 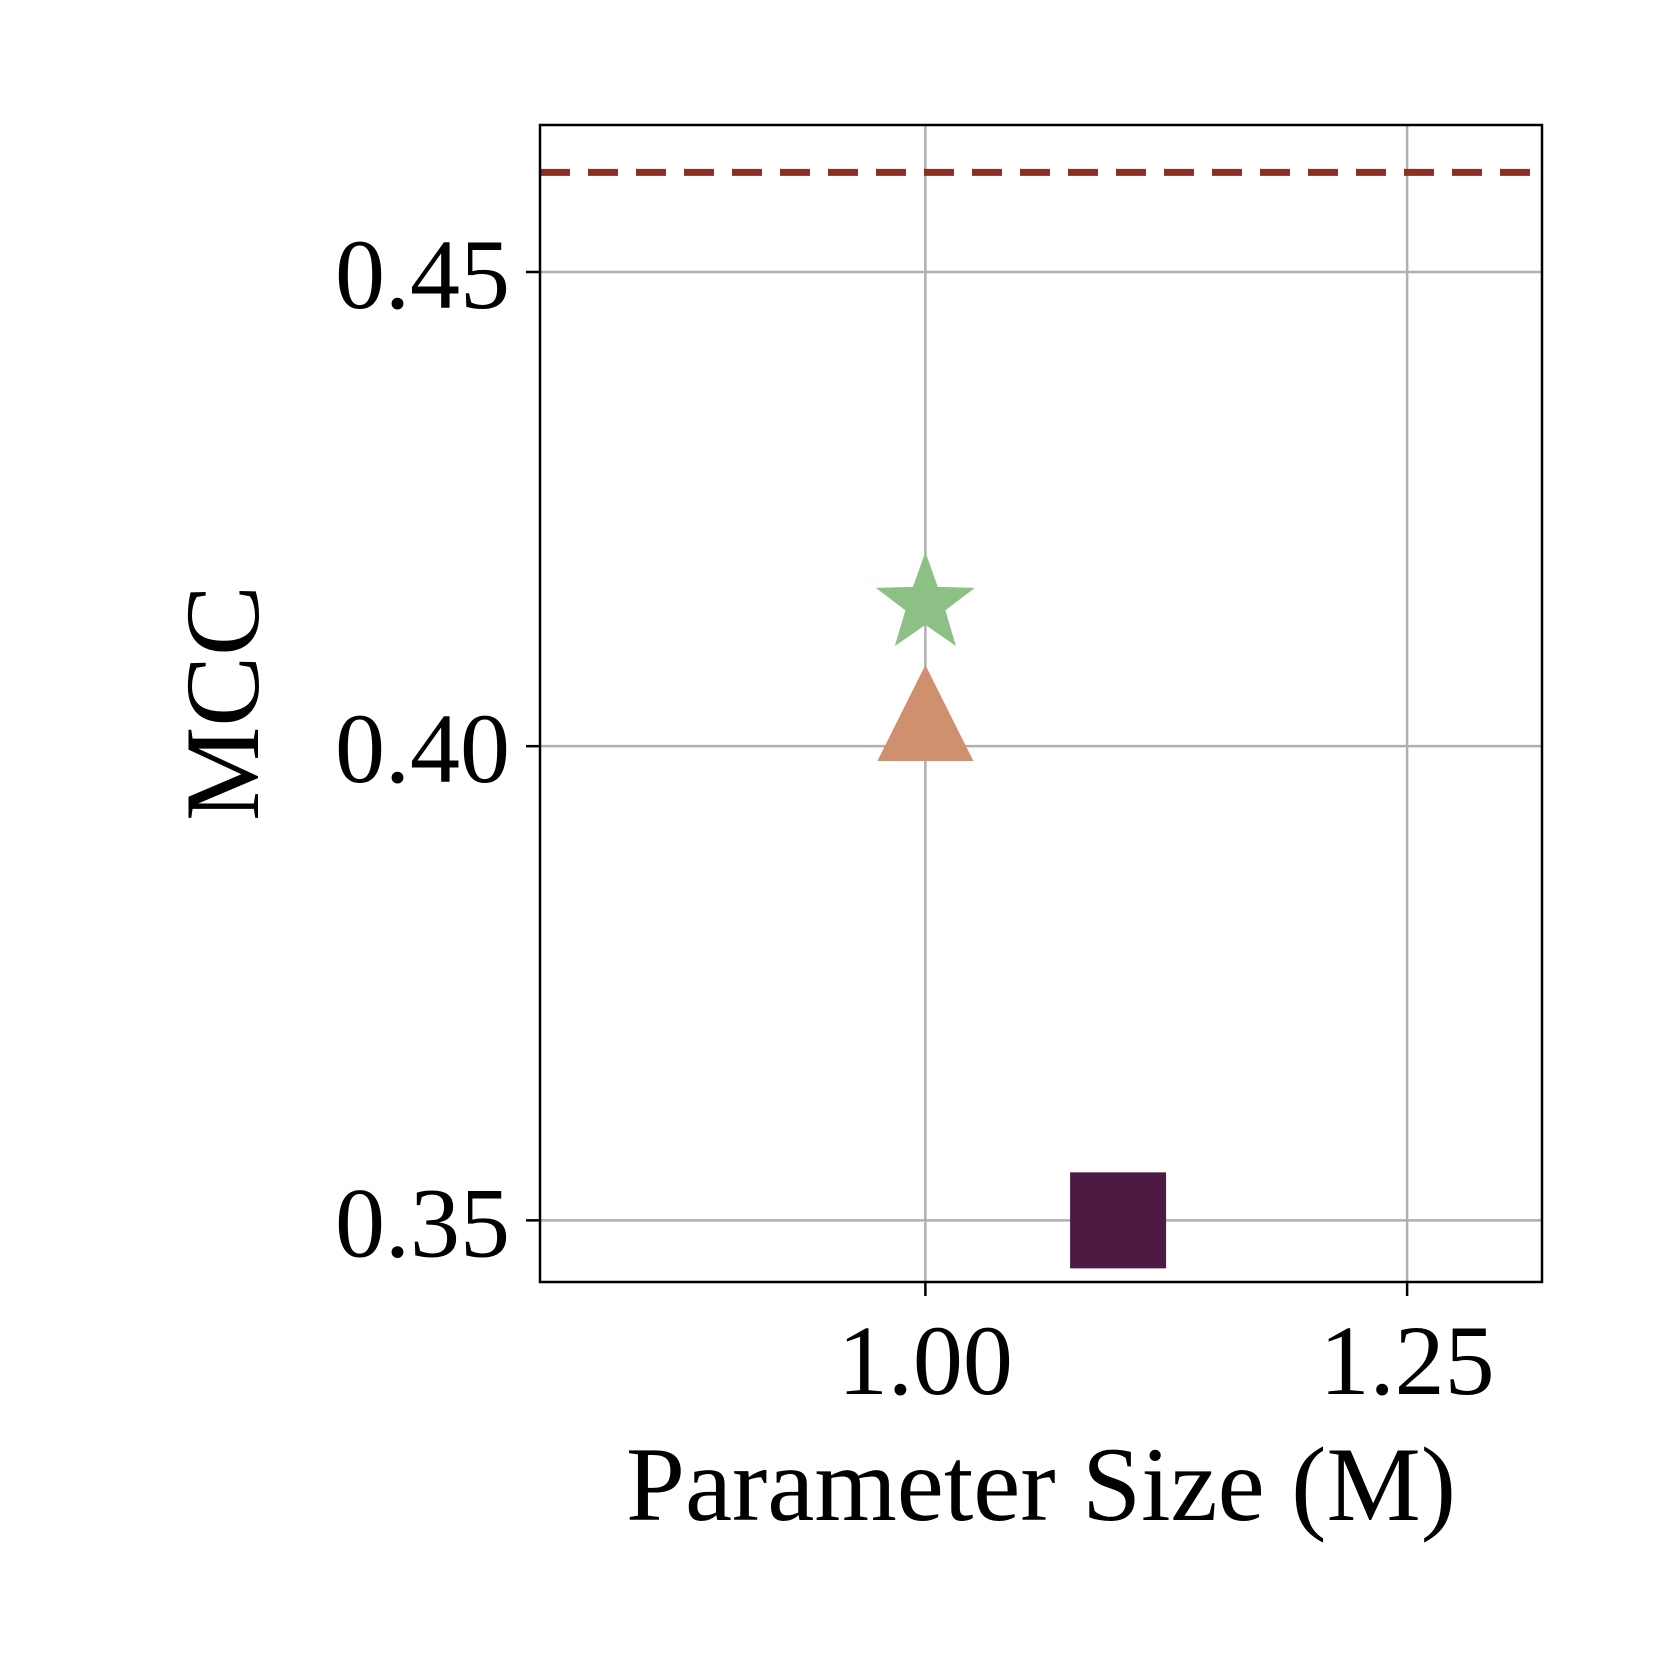 What do you see at coordinates (1021, 910) in the screenshot?
I see `data-marks` at bounding box center [1021, 910].